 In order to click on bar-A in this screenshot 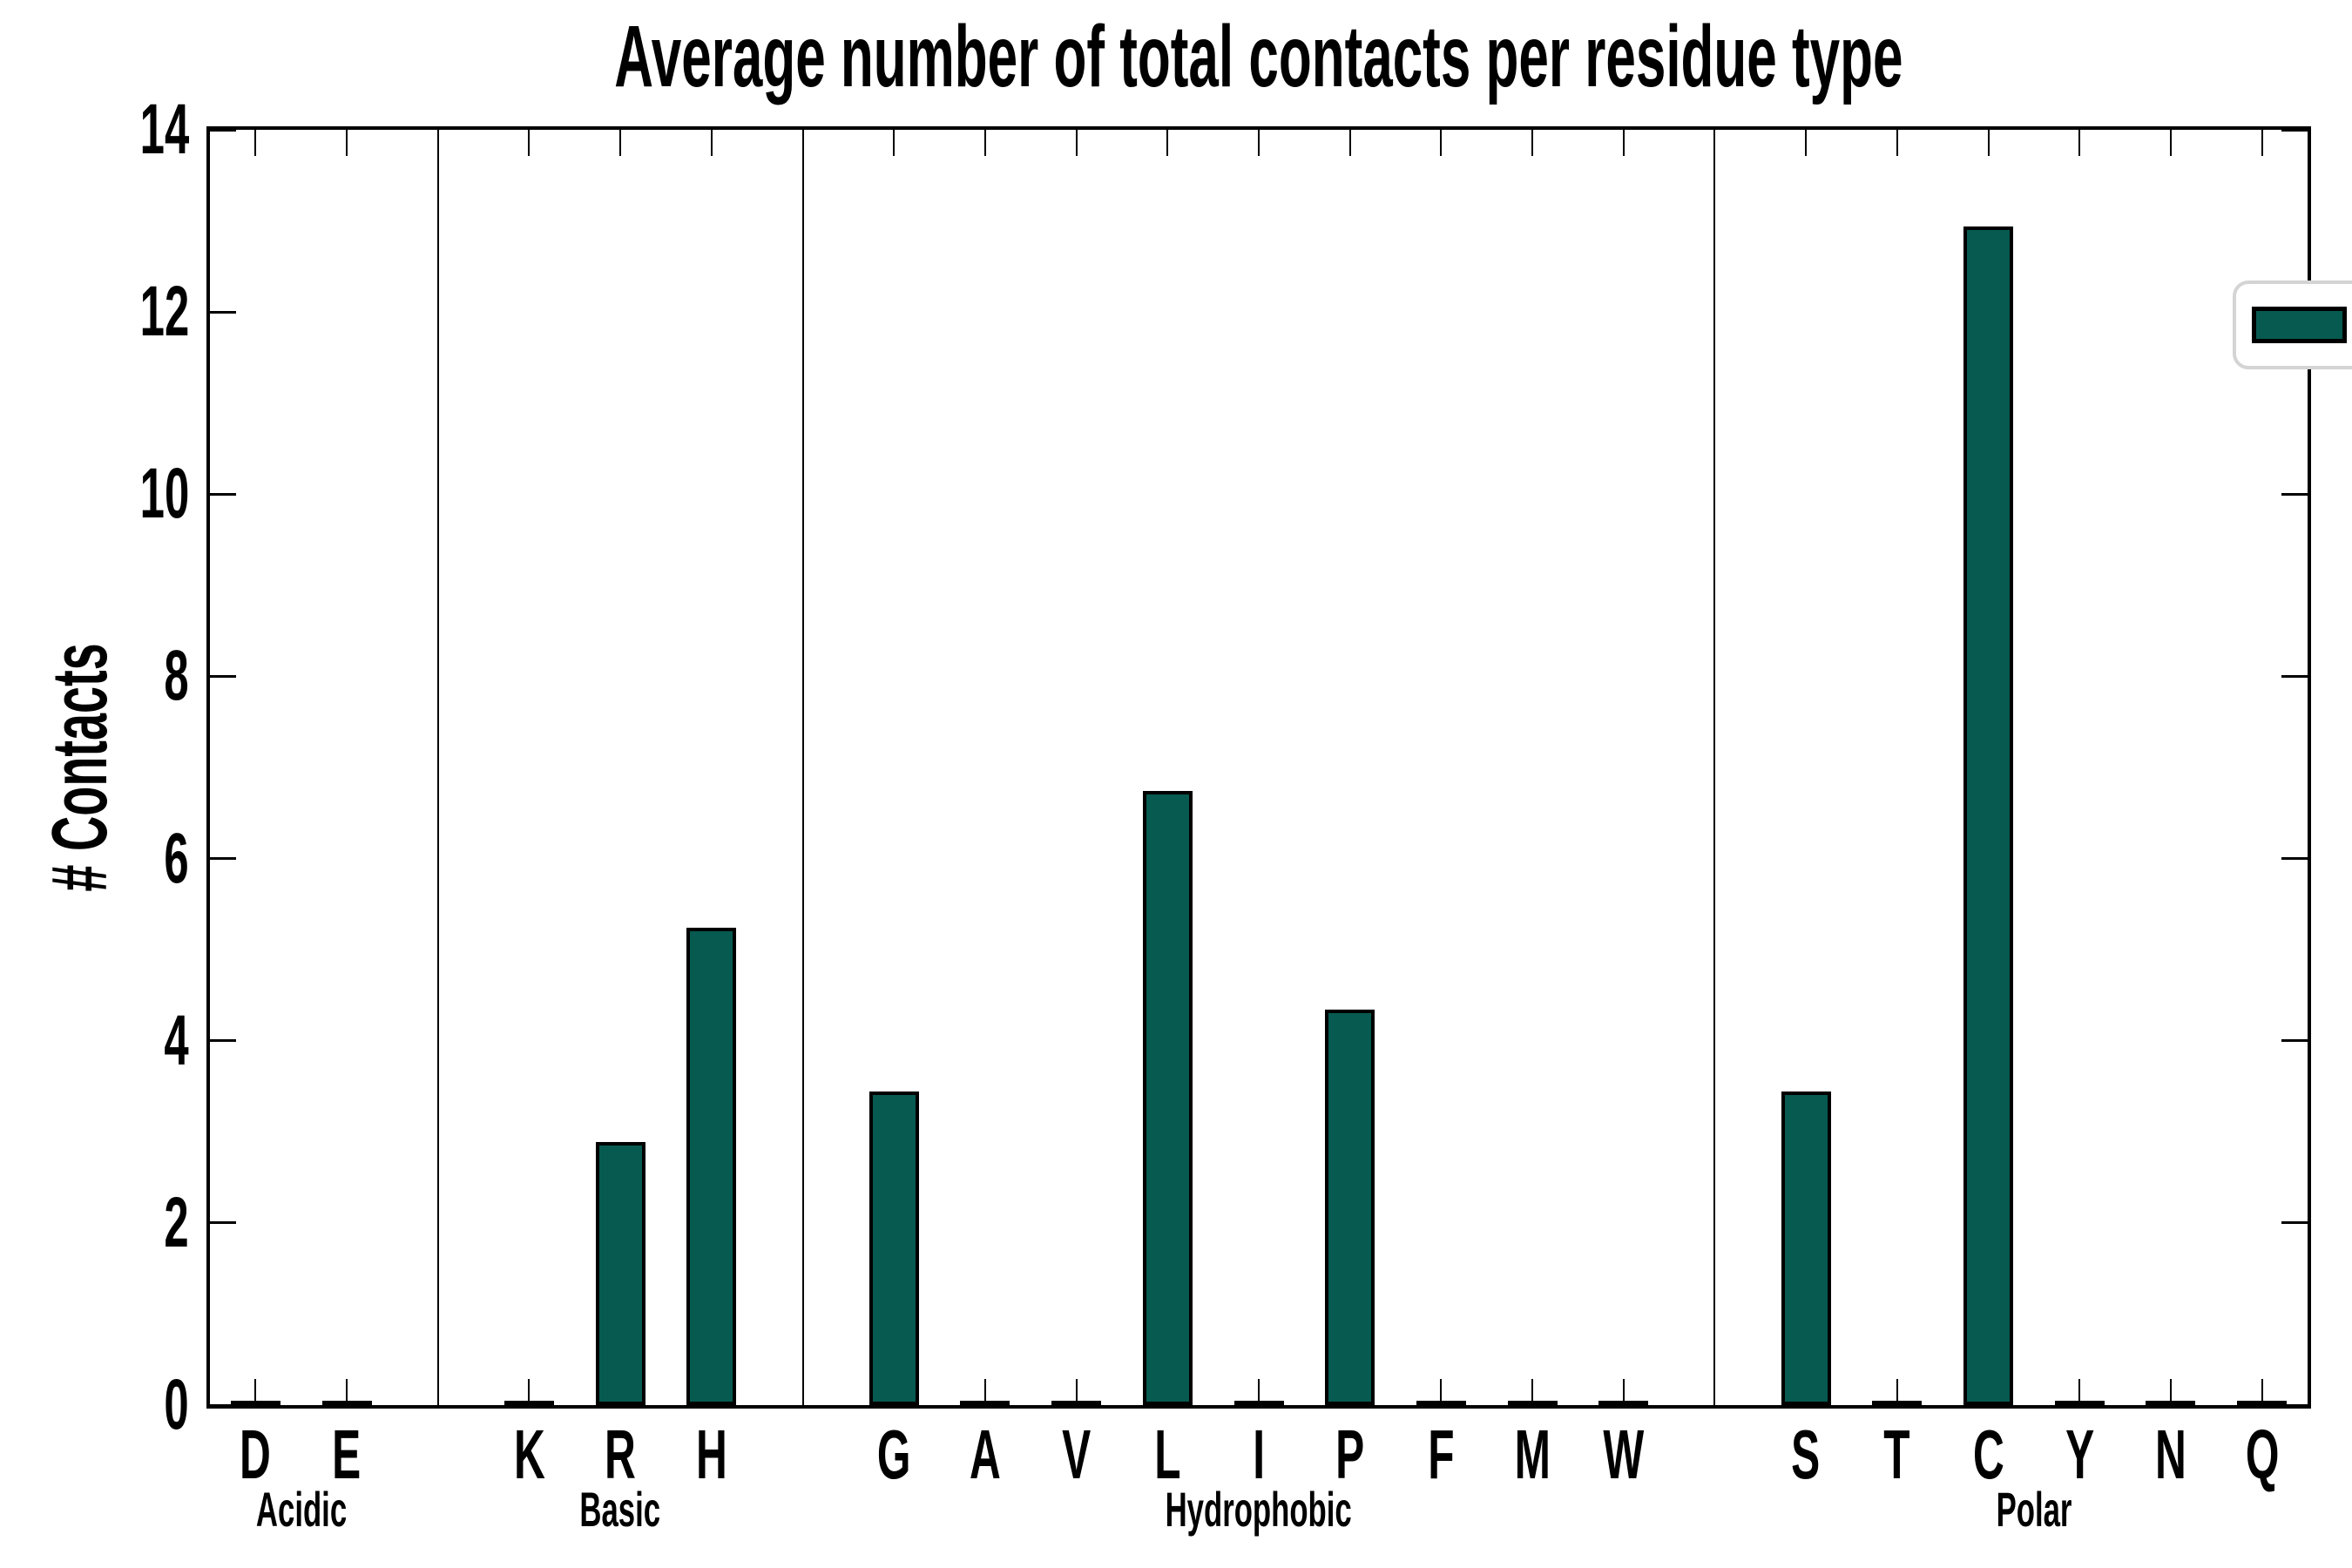, I will do `click(985, 1403)`.